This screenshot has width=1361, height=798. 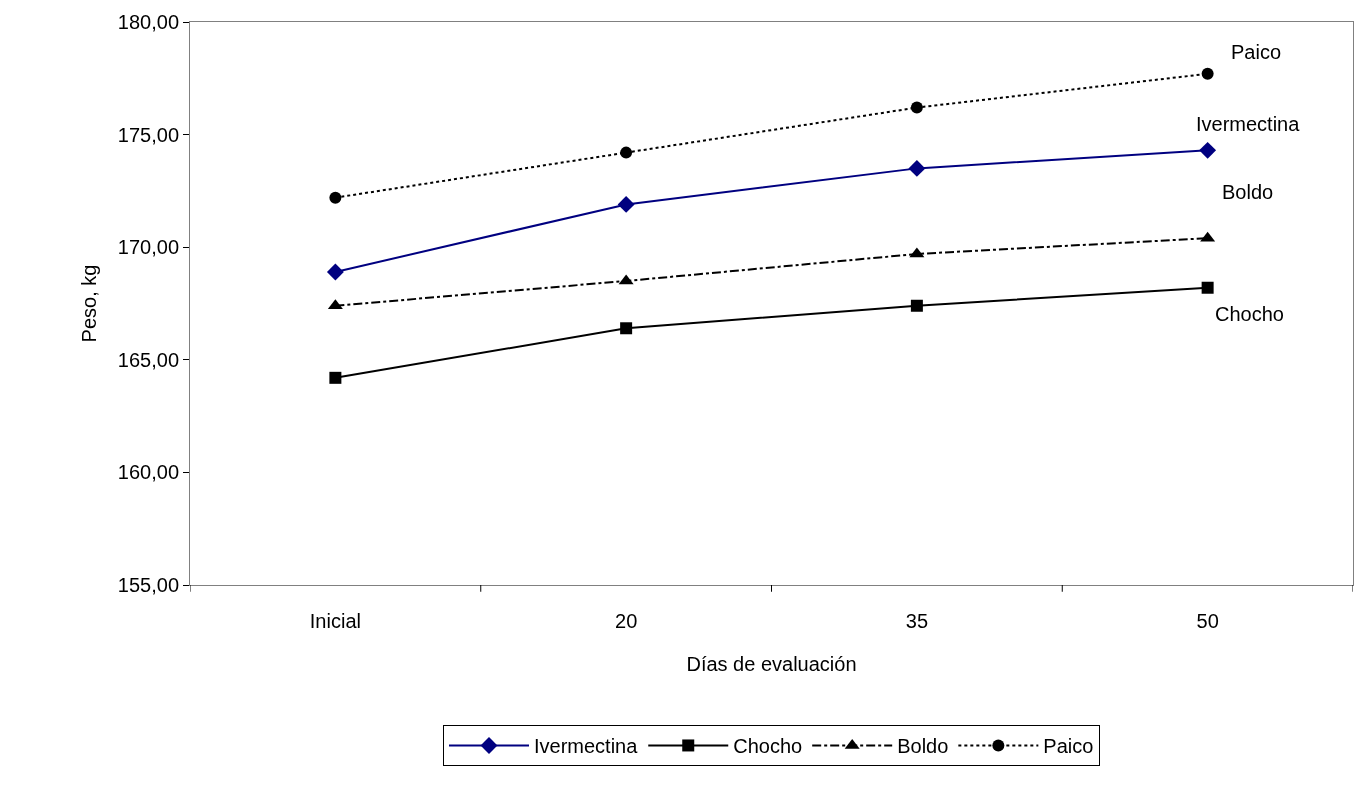 I want to click on x-tick-label: 35, so click(x=917, y=621).